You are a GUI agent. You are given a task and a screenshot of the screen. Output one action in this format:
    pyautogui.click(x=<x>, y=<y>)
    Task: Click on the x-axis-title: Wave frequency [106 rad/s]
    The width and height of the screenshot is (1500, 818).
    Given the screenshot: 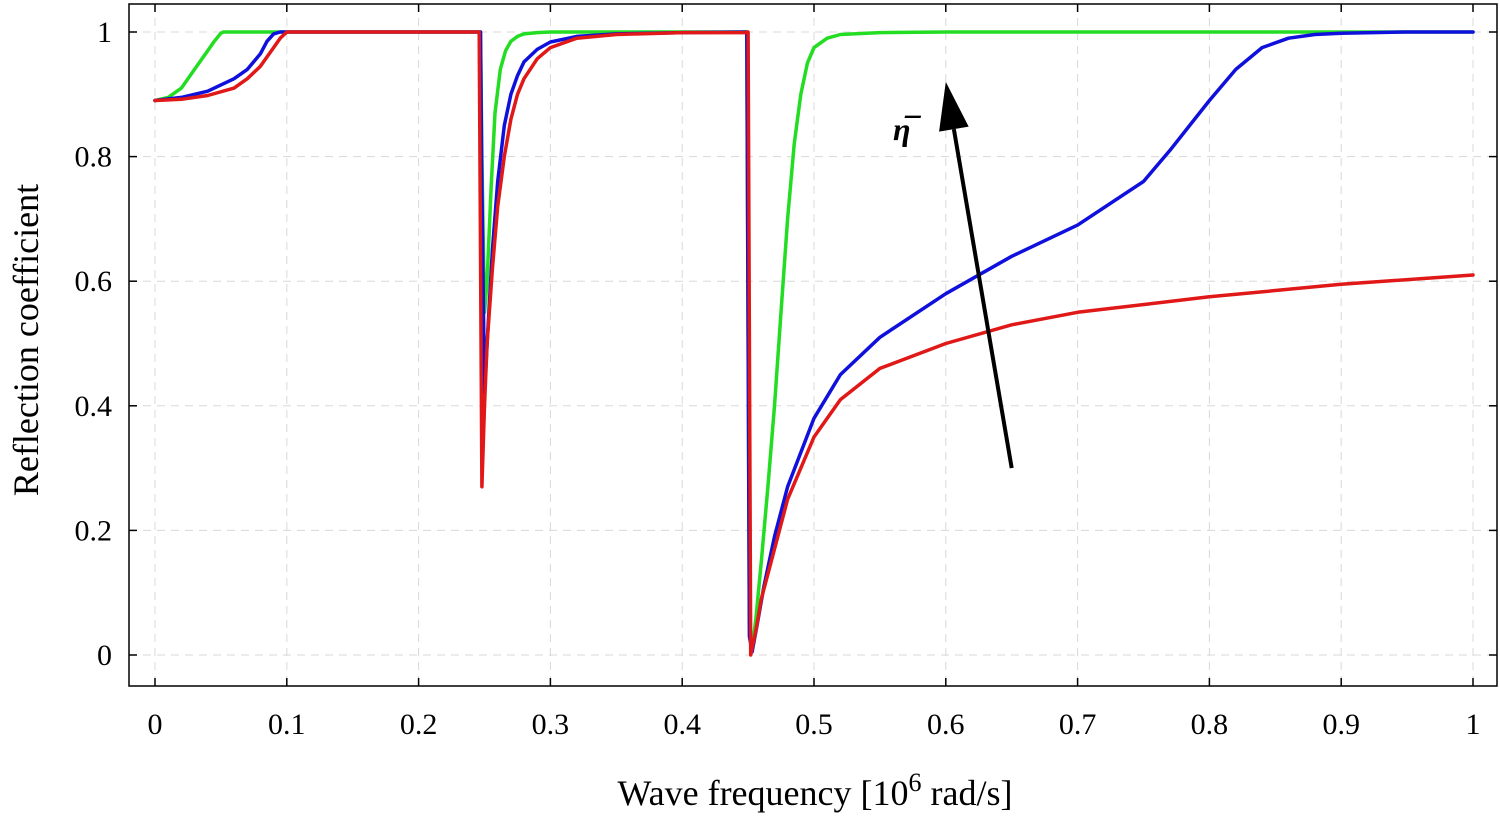 What is the action you would take?
    pyautogui.click(x=815, y=790)
    